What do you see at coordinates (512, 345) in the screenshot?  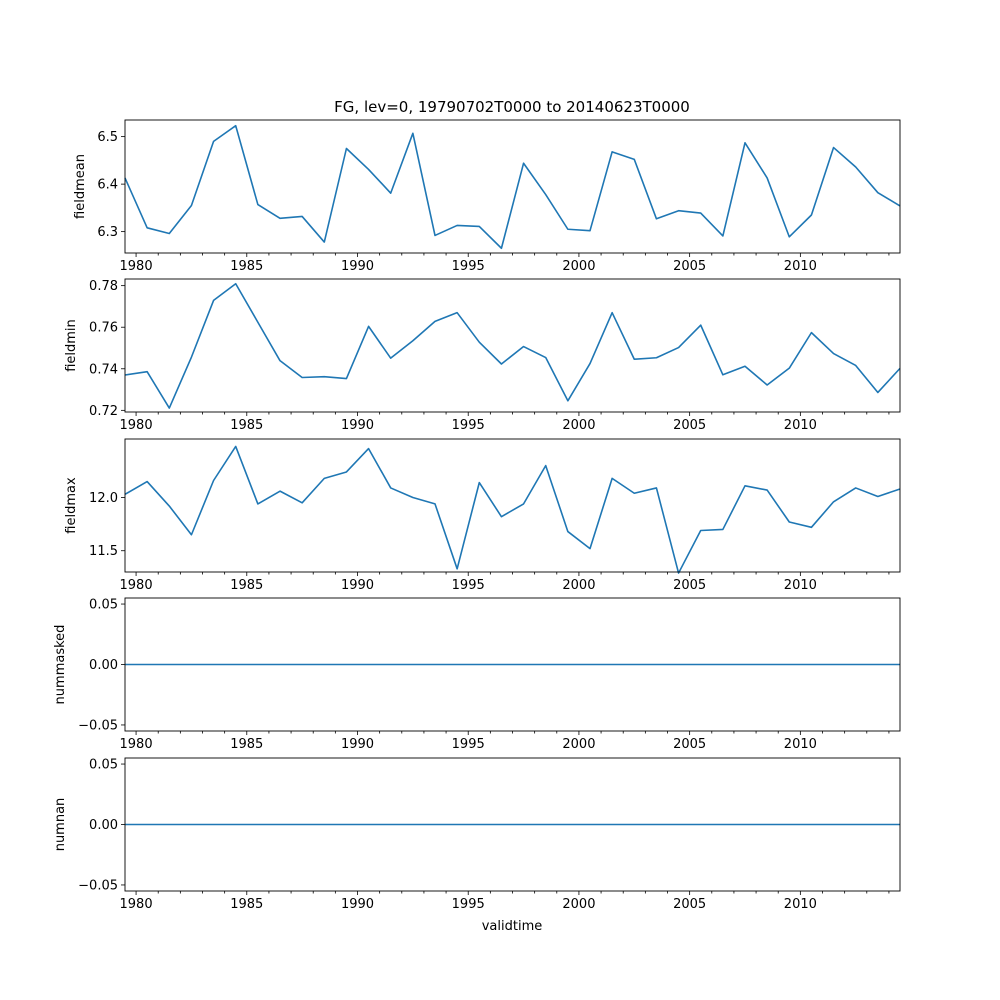 I see `series-line-fieldmin` at bounding box center [512, 345].